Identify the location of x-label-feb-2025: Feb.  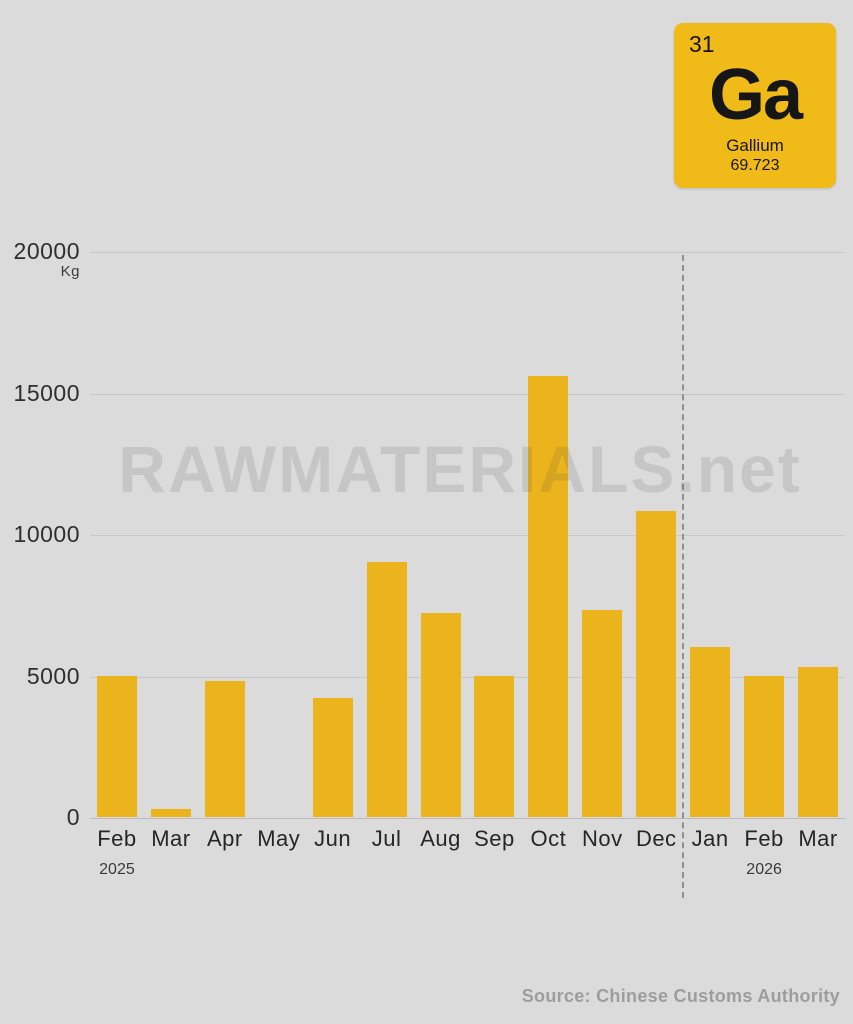
(117, 838).